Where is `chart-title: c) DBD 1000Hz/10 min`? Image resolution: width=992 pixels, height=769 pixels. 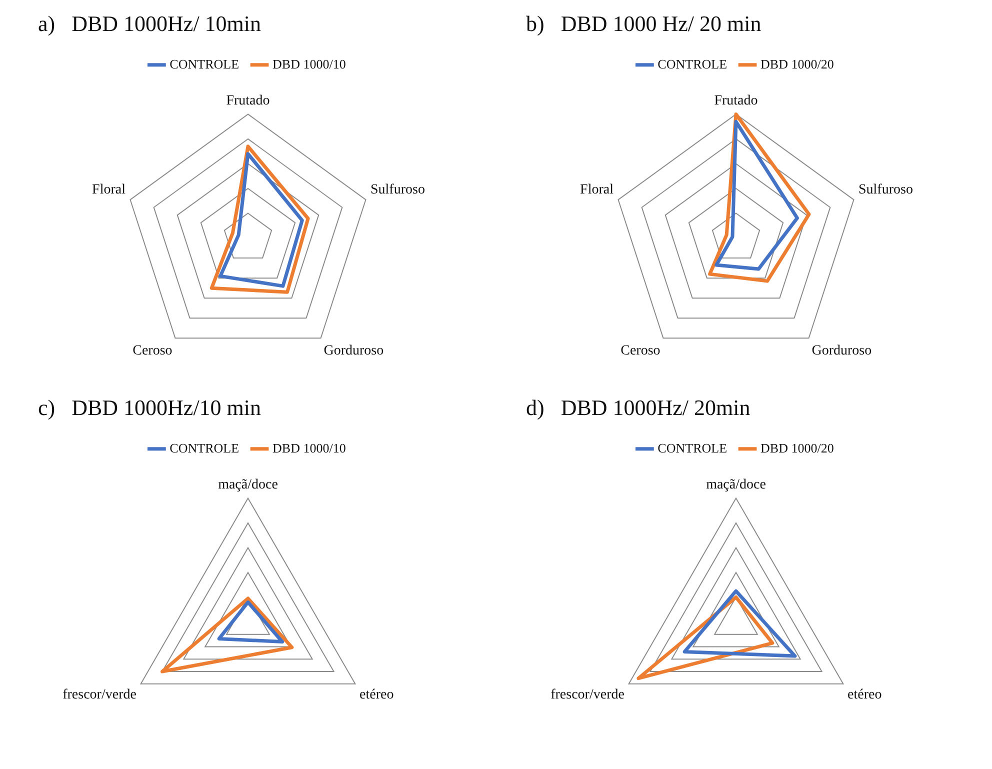 chart-title: c) DBD 1000Hz/10 min is located at coordinates (150, 407).